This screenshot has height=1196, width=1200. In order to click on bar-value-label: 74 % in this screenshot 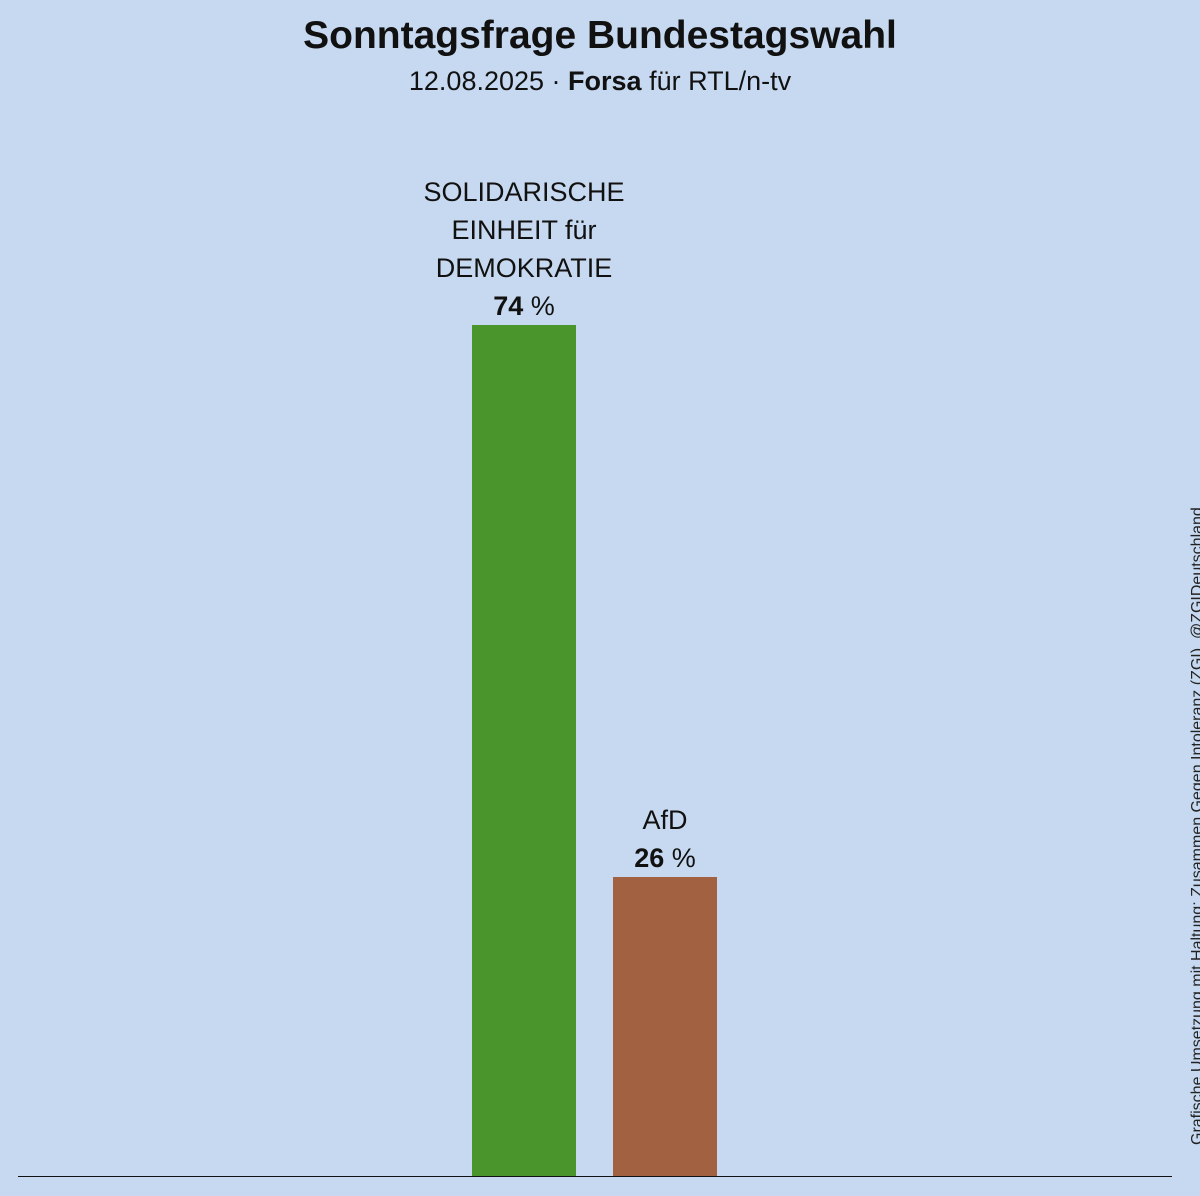, I will do `click(524, 306)`.